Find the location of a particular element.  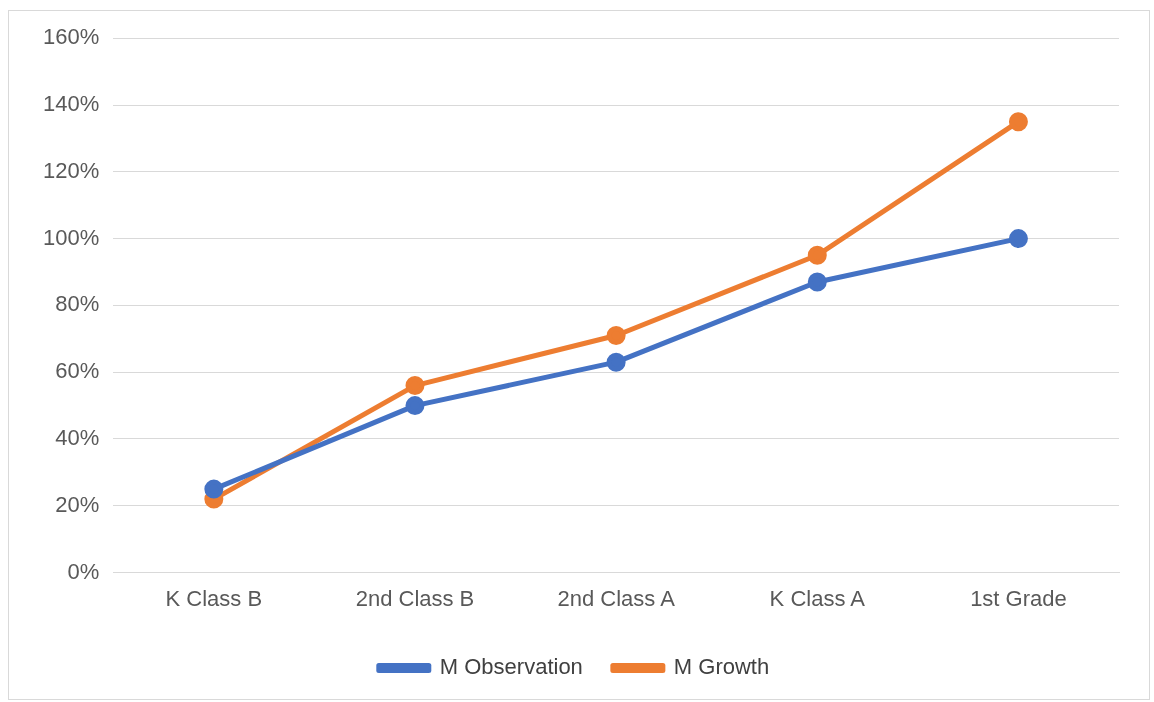

legend-label: M Growth is located at coordinates (721, 667).